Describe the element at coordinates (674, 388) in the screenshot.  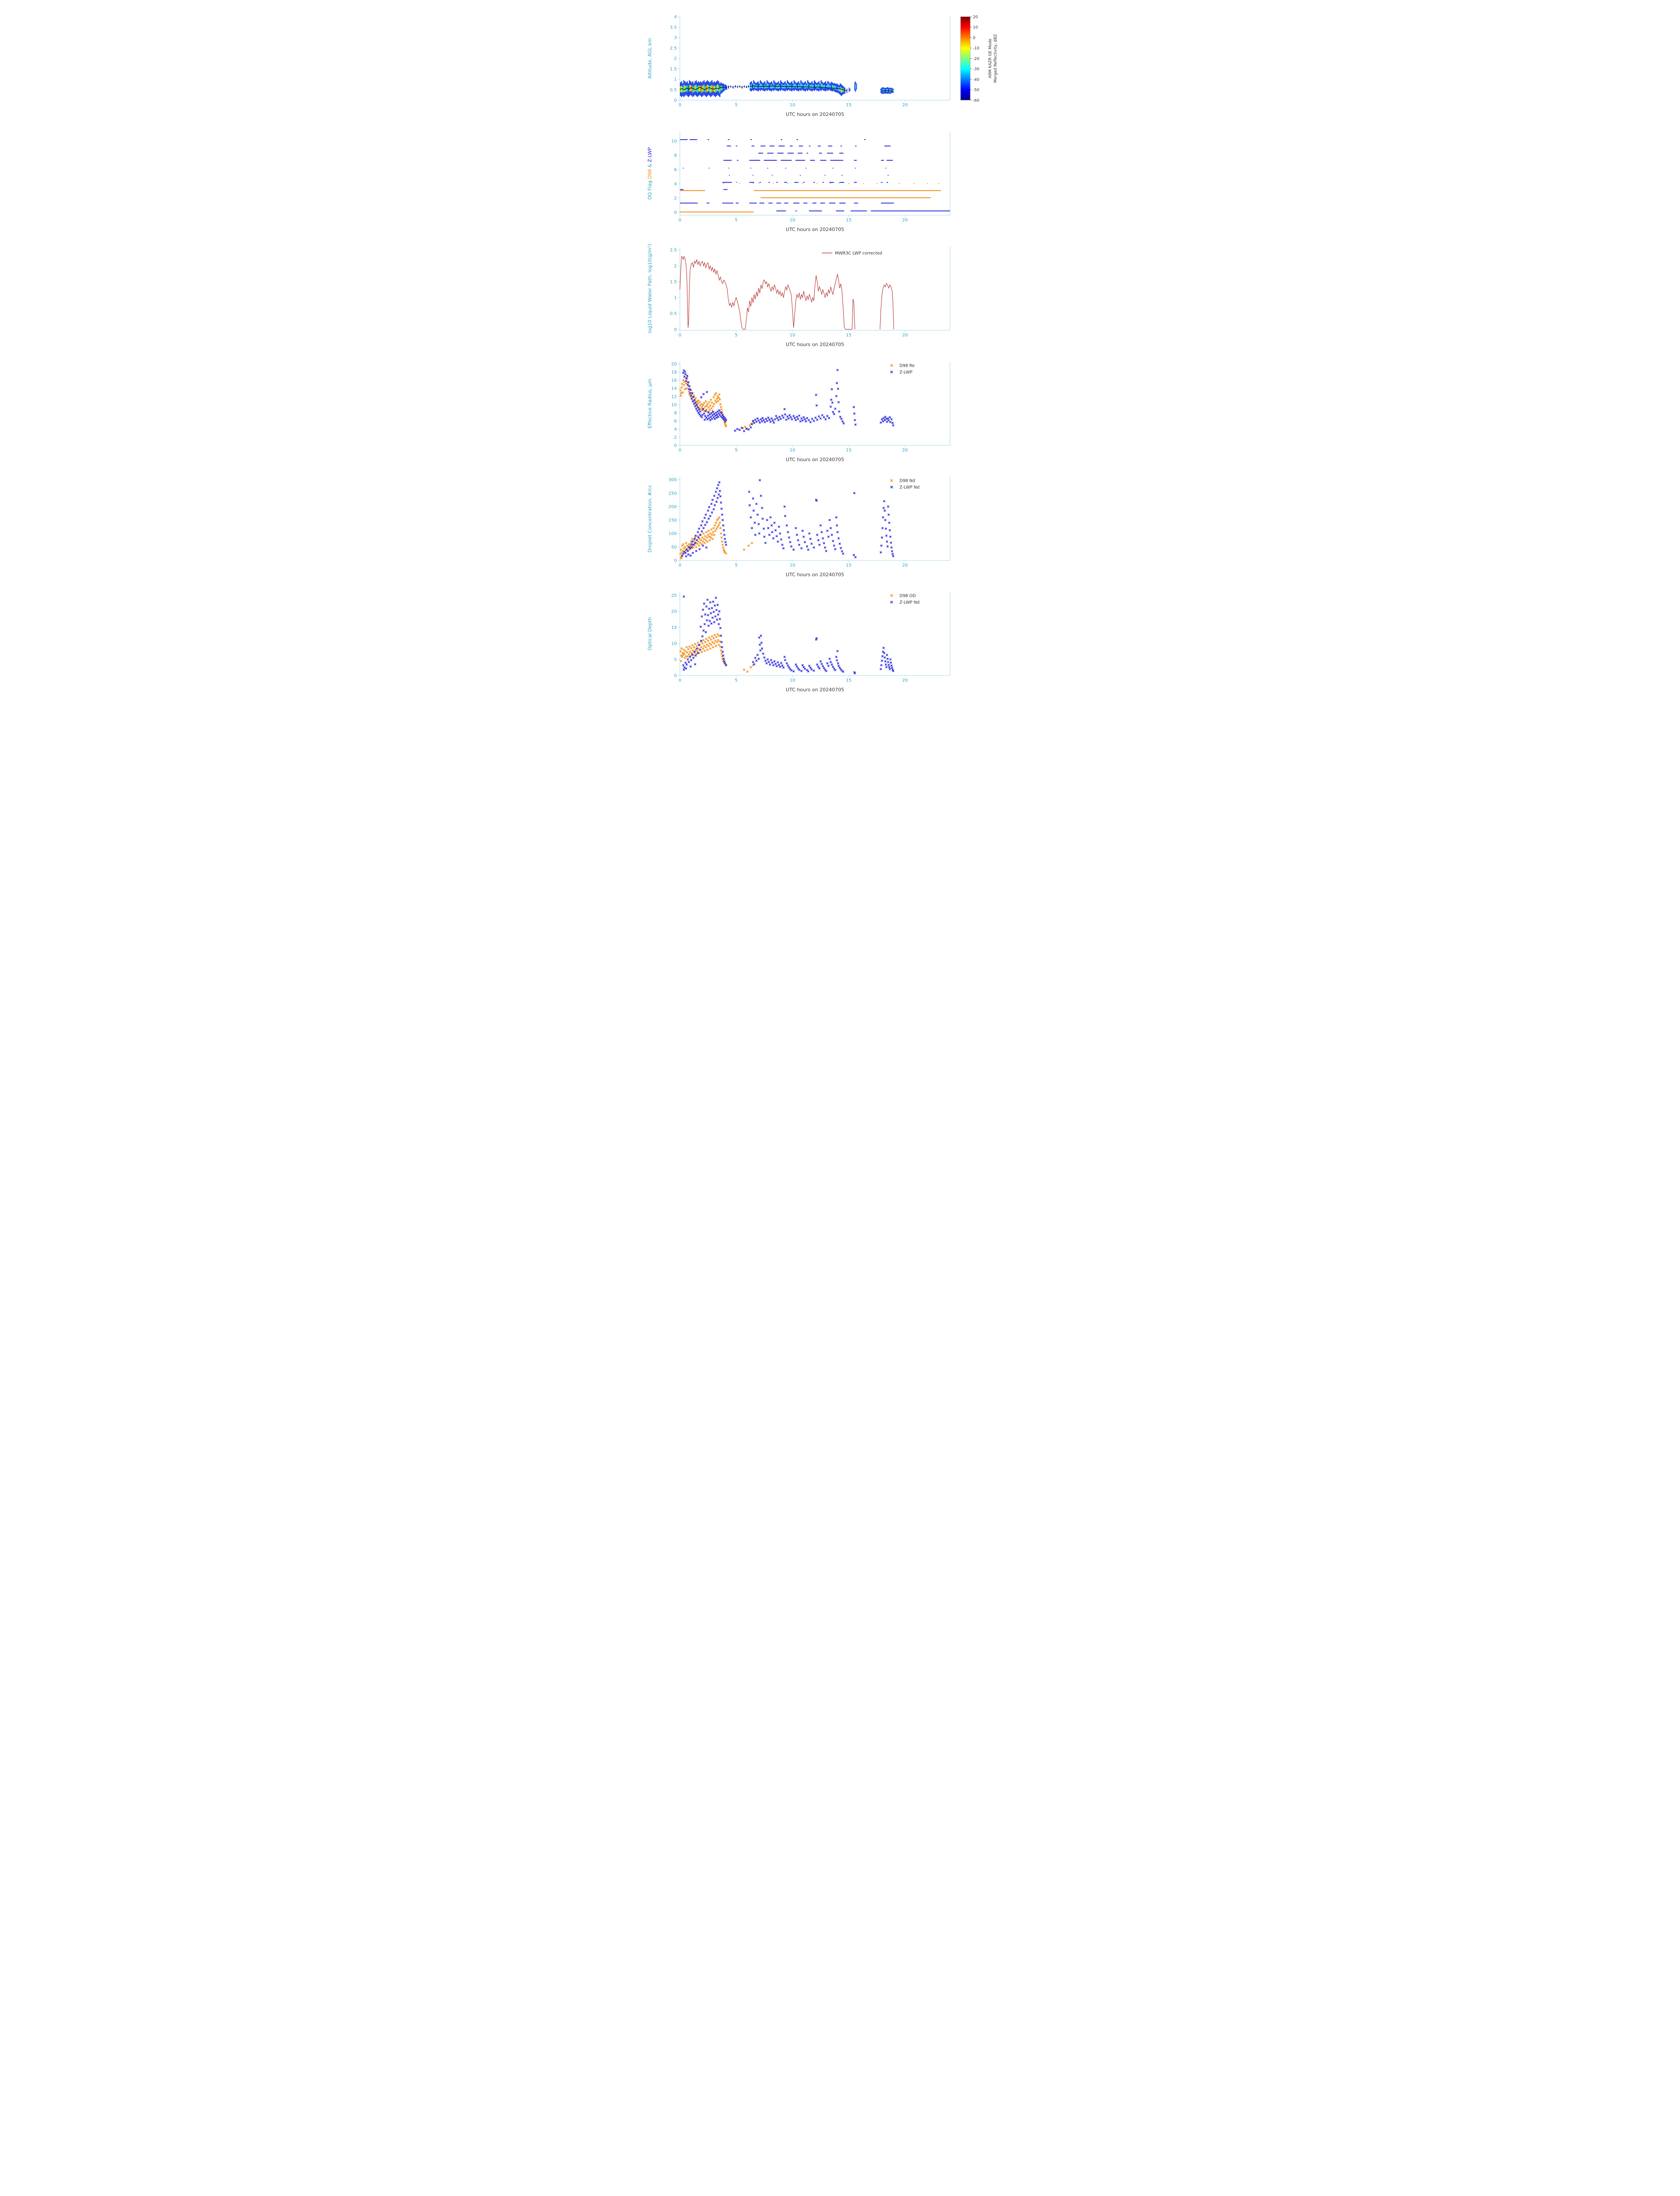
I see `y-tick-label: 14` at that location.